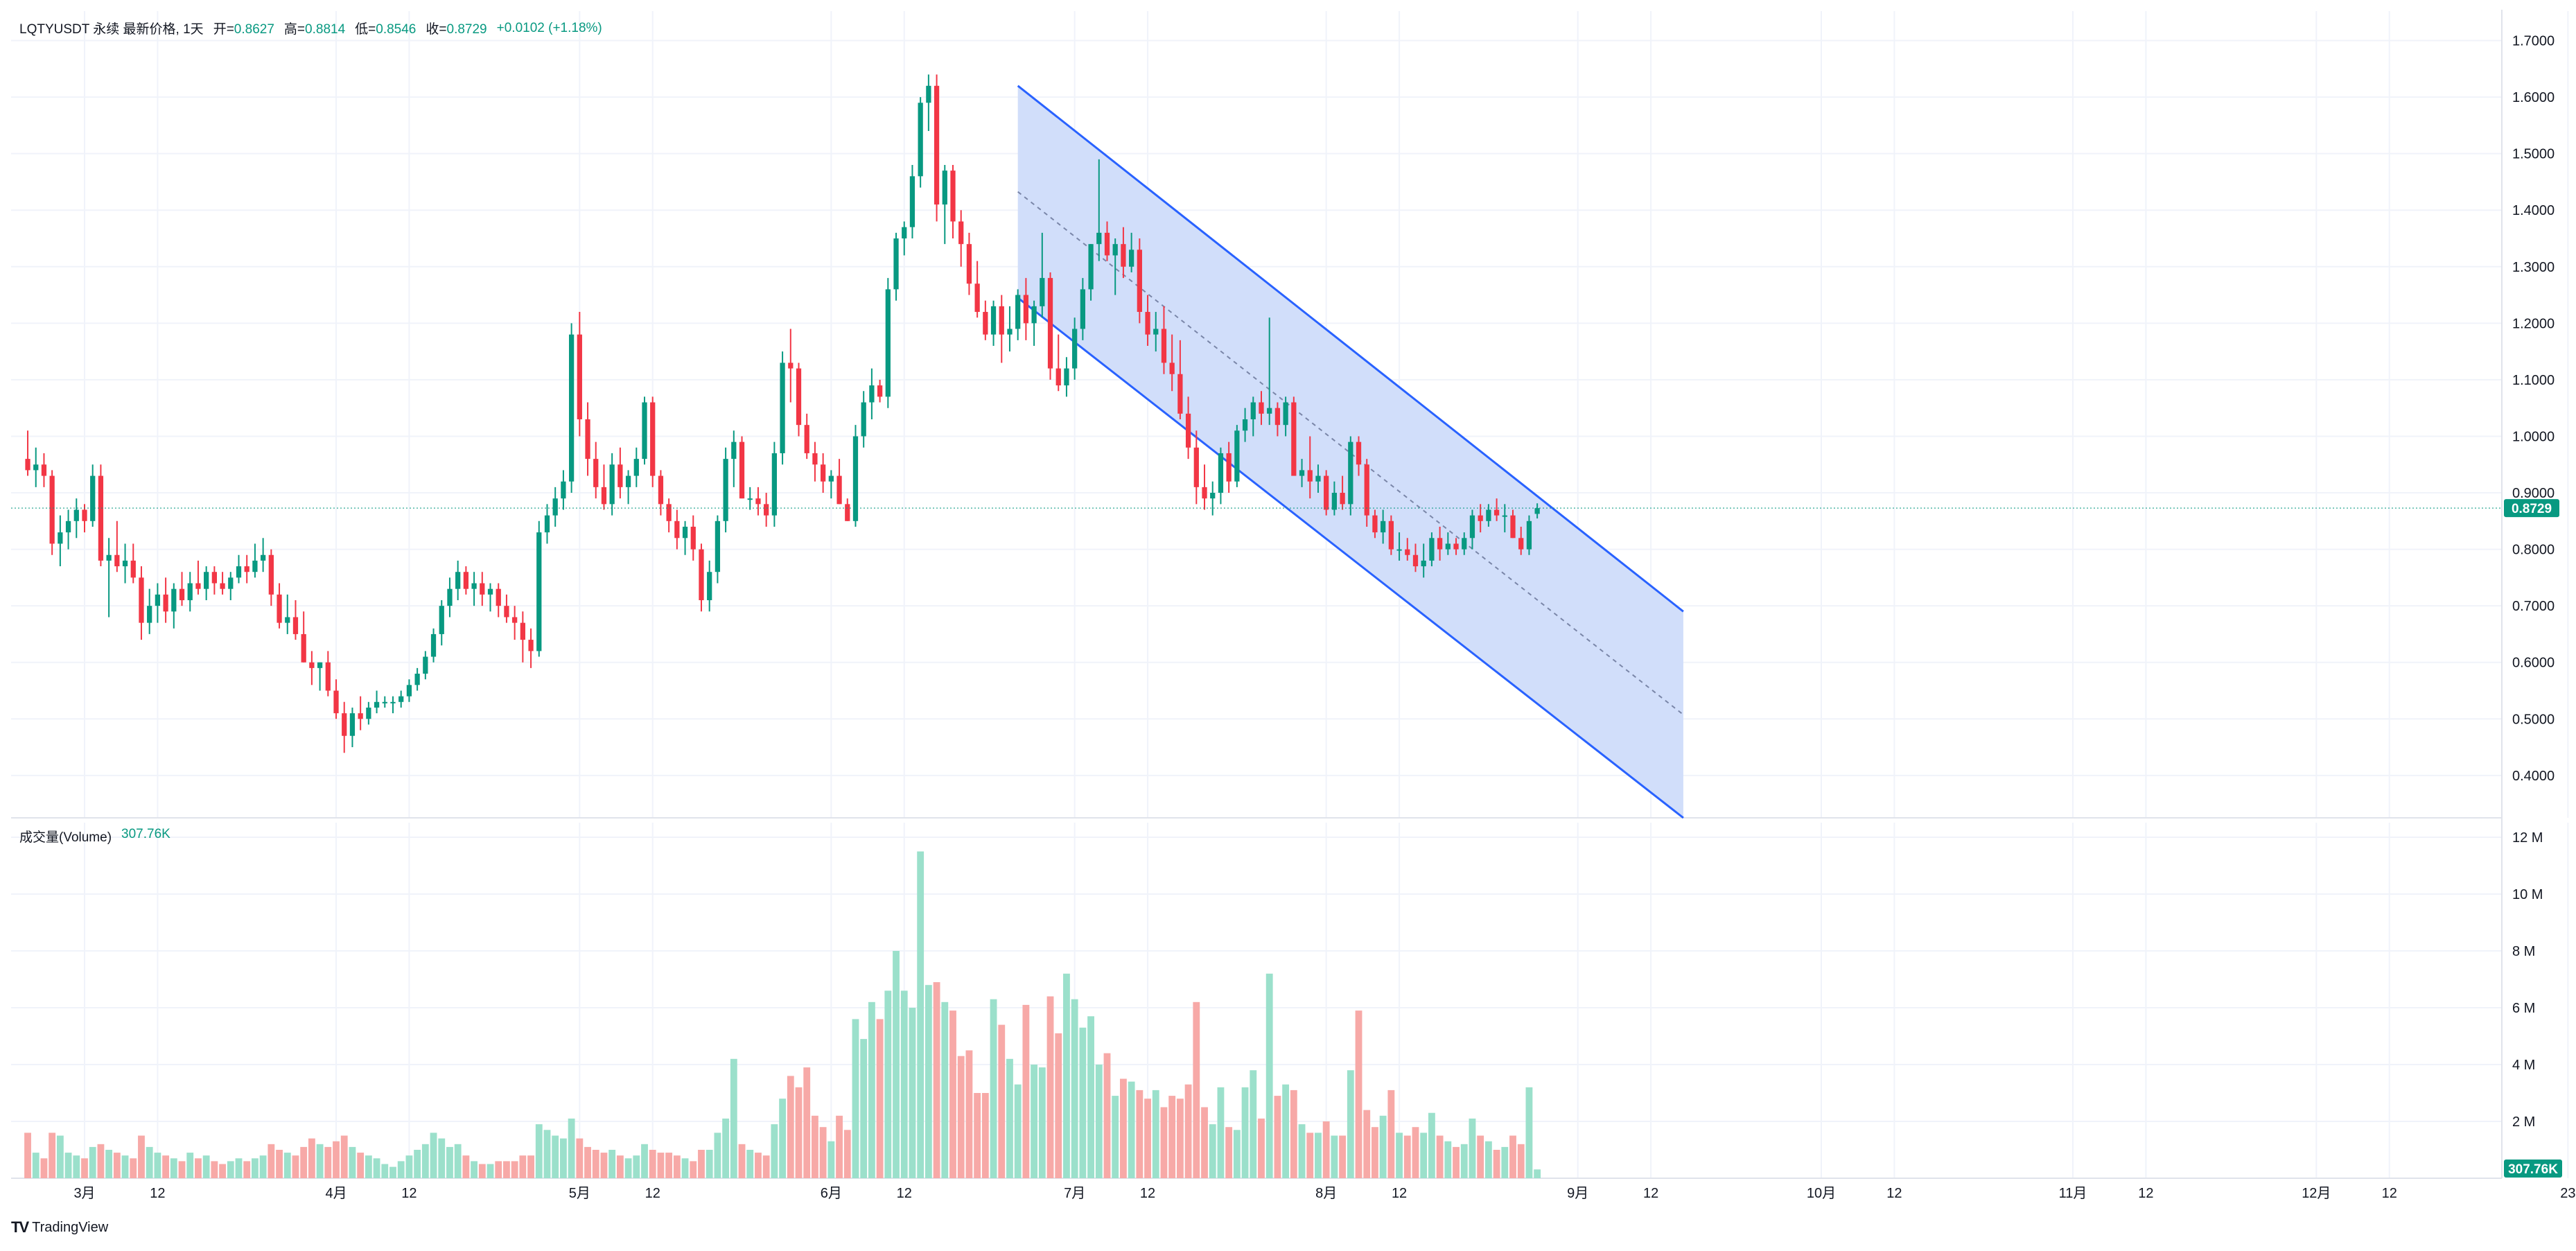 This screenshot has height=1251, width=2576. What do you see at coordinates (2533, 380) in the screenshot?
I see `price-tick-label: 1.1000` at bounding box center [2533, 380].